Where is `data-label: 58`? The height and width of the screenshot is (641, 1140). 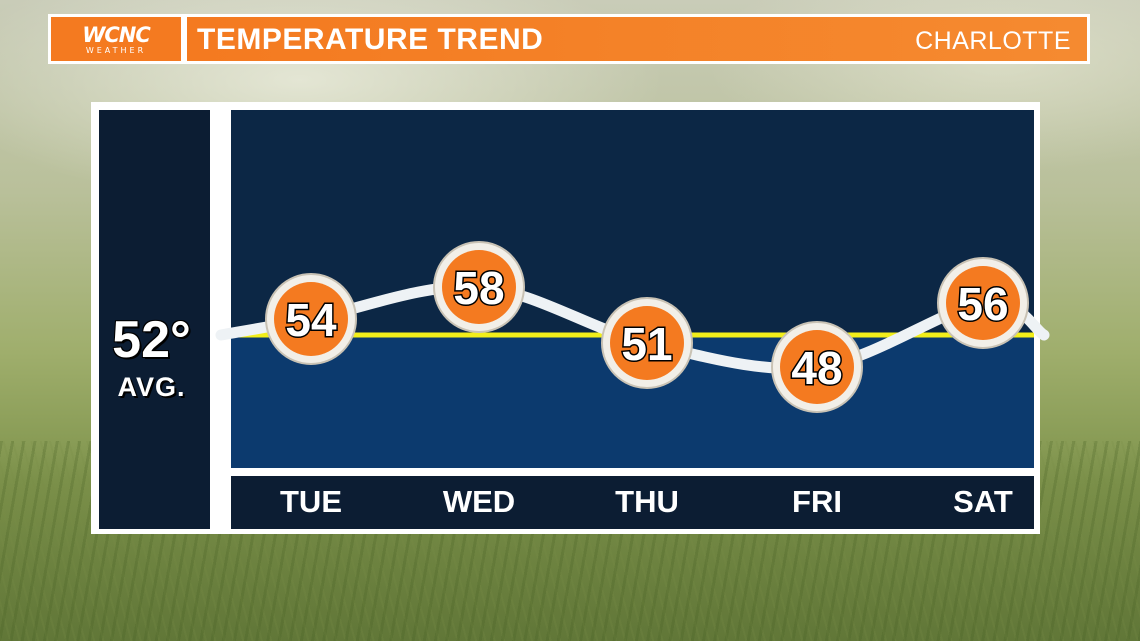 data-label: 58 is located at coordinates (478, 288).